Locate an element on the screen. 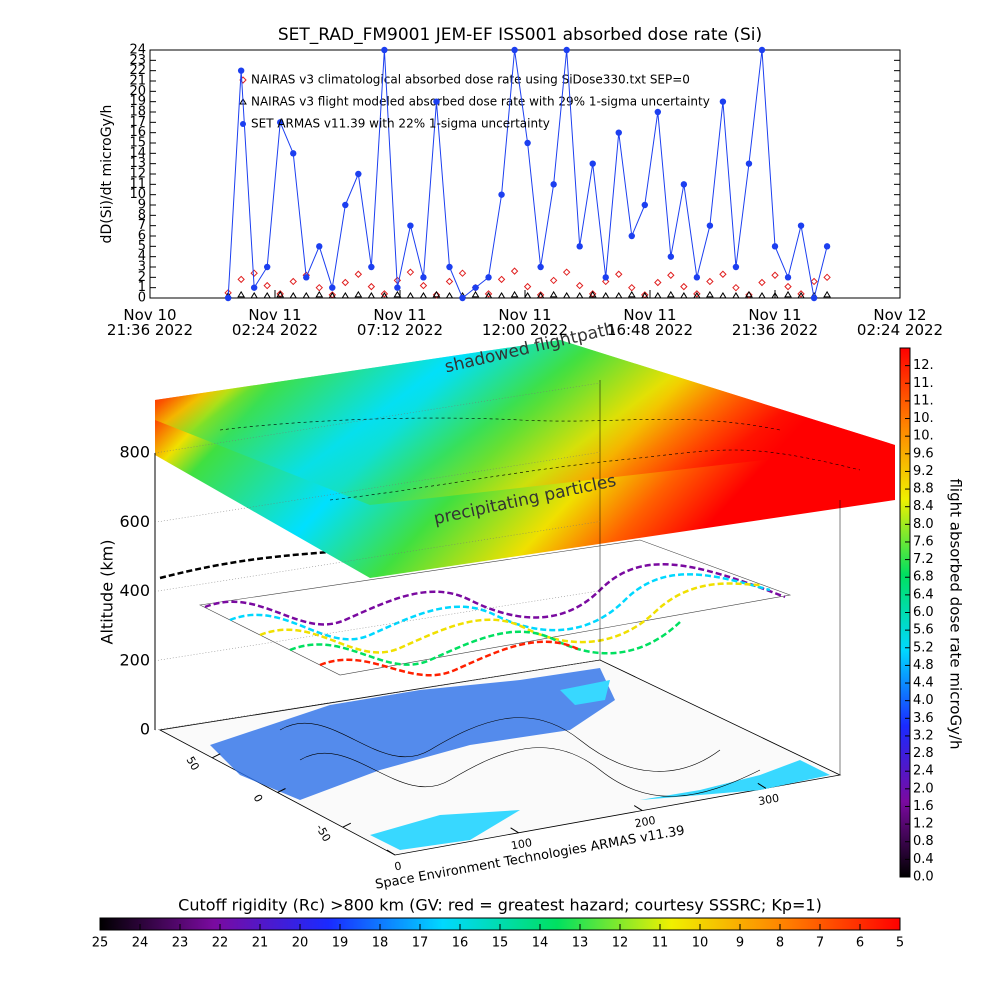 The image size is (1000, 1000). colorbar-tick-label: 0.8 is located at coordinates (923, 841).